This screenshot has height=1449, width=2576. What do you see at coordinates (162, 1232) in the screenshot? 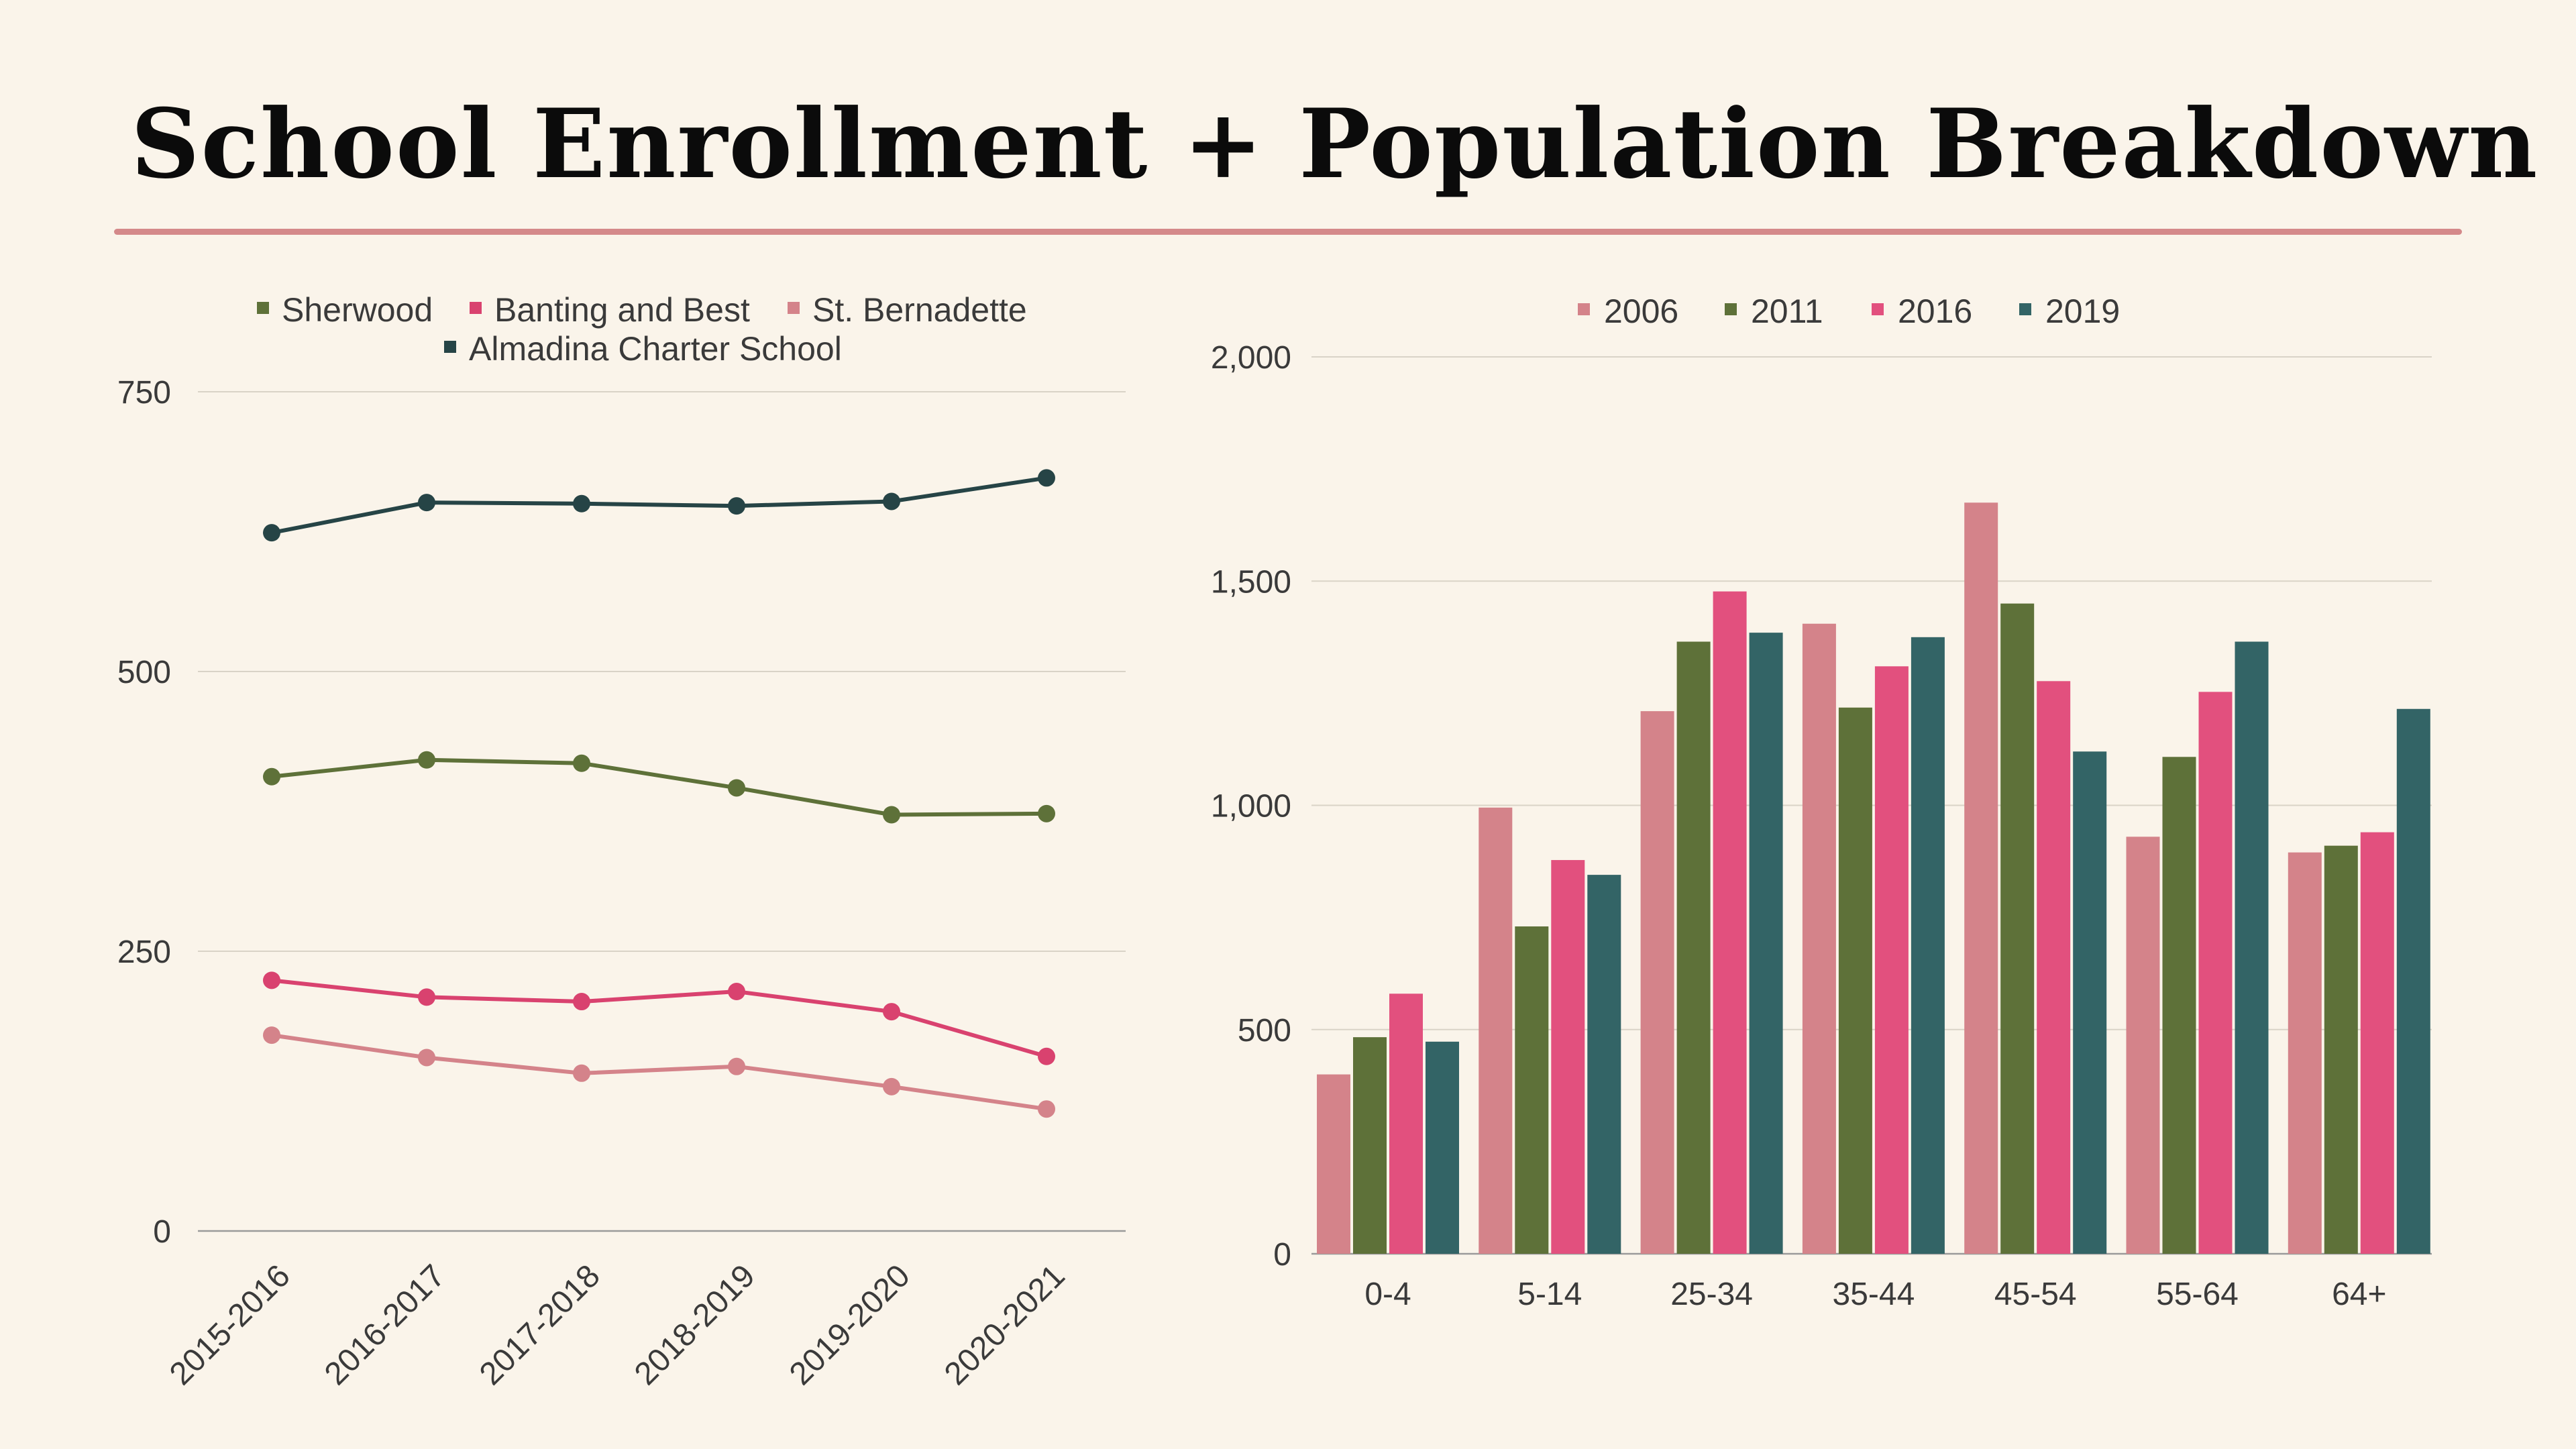
I see `line-y-tick-label: 0` at bounding box center [162, 1232].